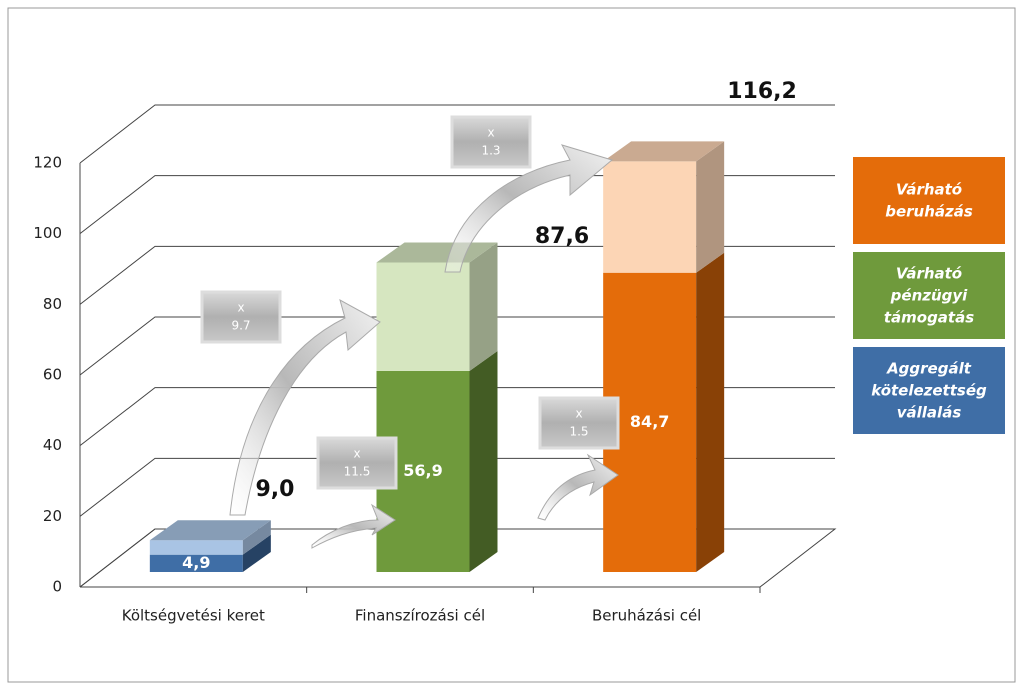 The width and height of the screenshot is (1024, 694). I want to click on x-tick-label: Beruházási cél, so click(646, 616).